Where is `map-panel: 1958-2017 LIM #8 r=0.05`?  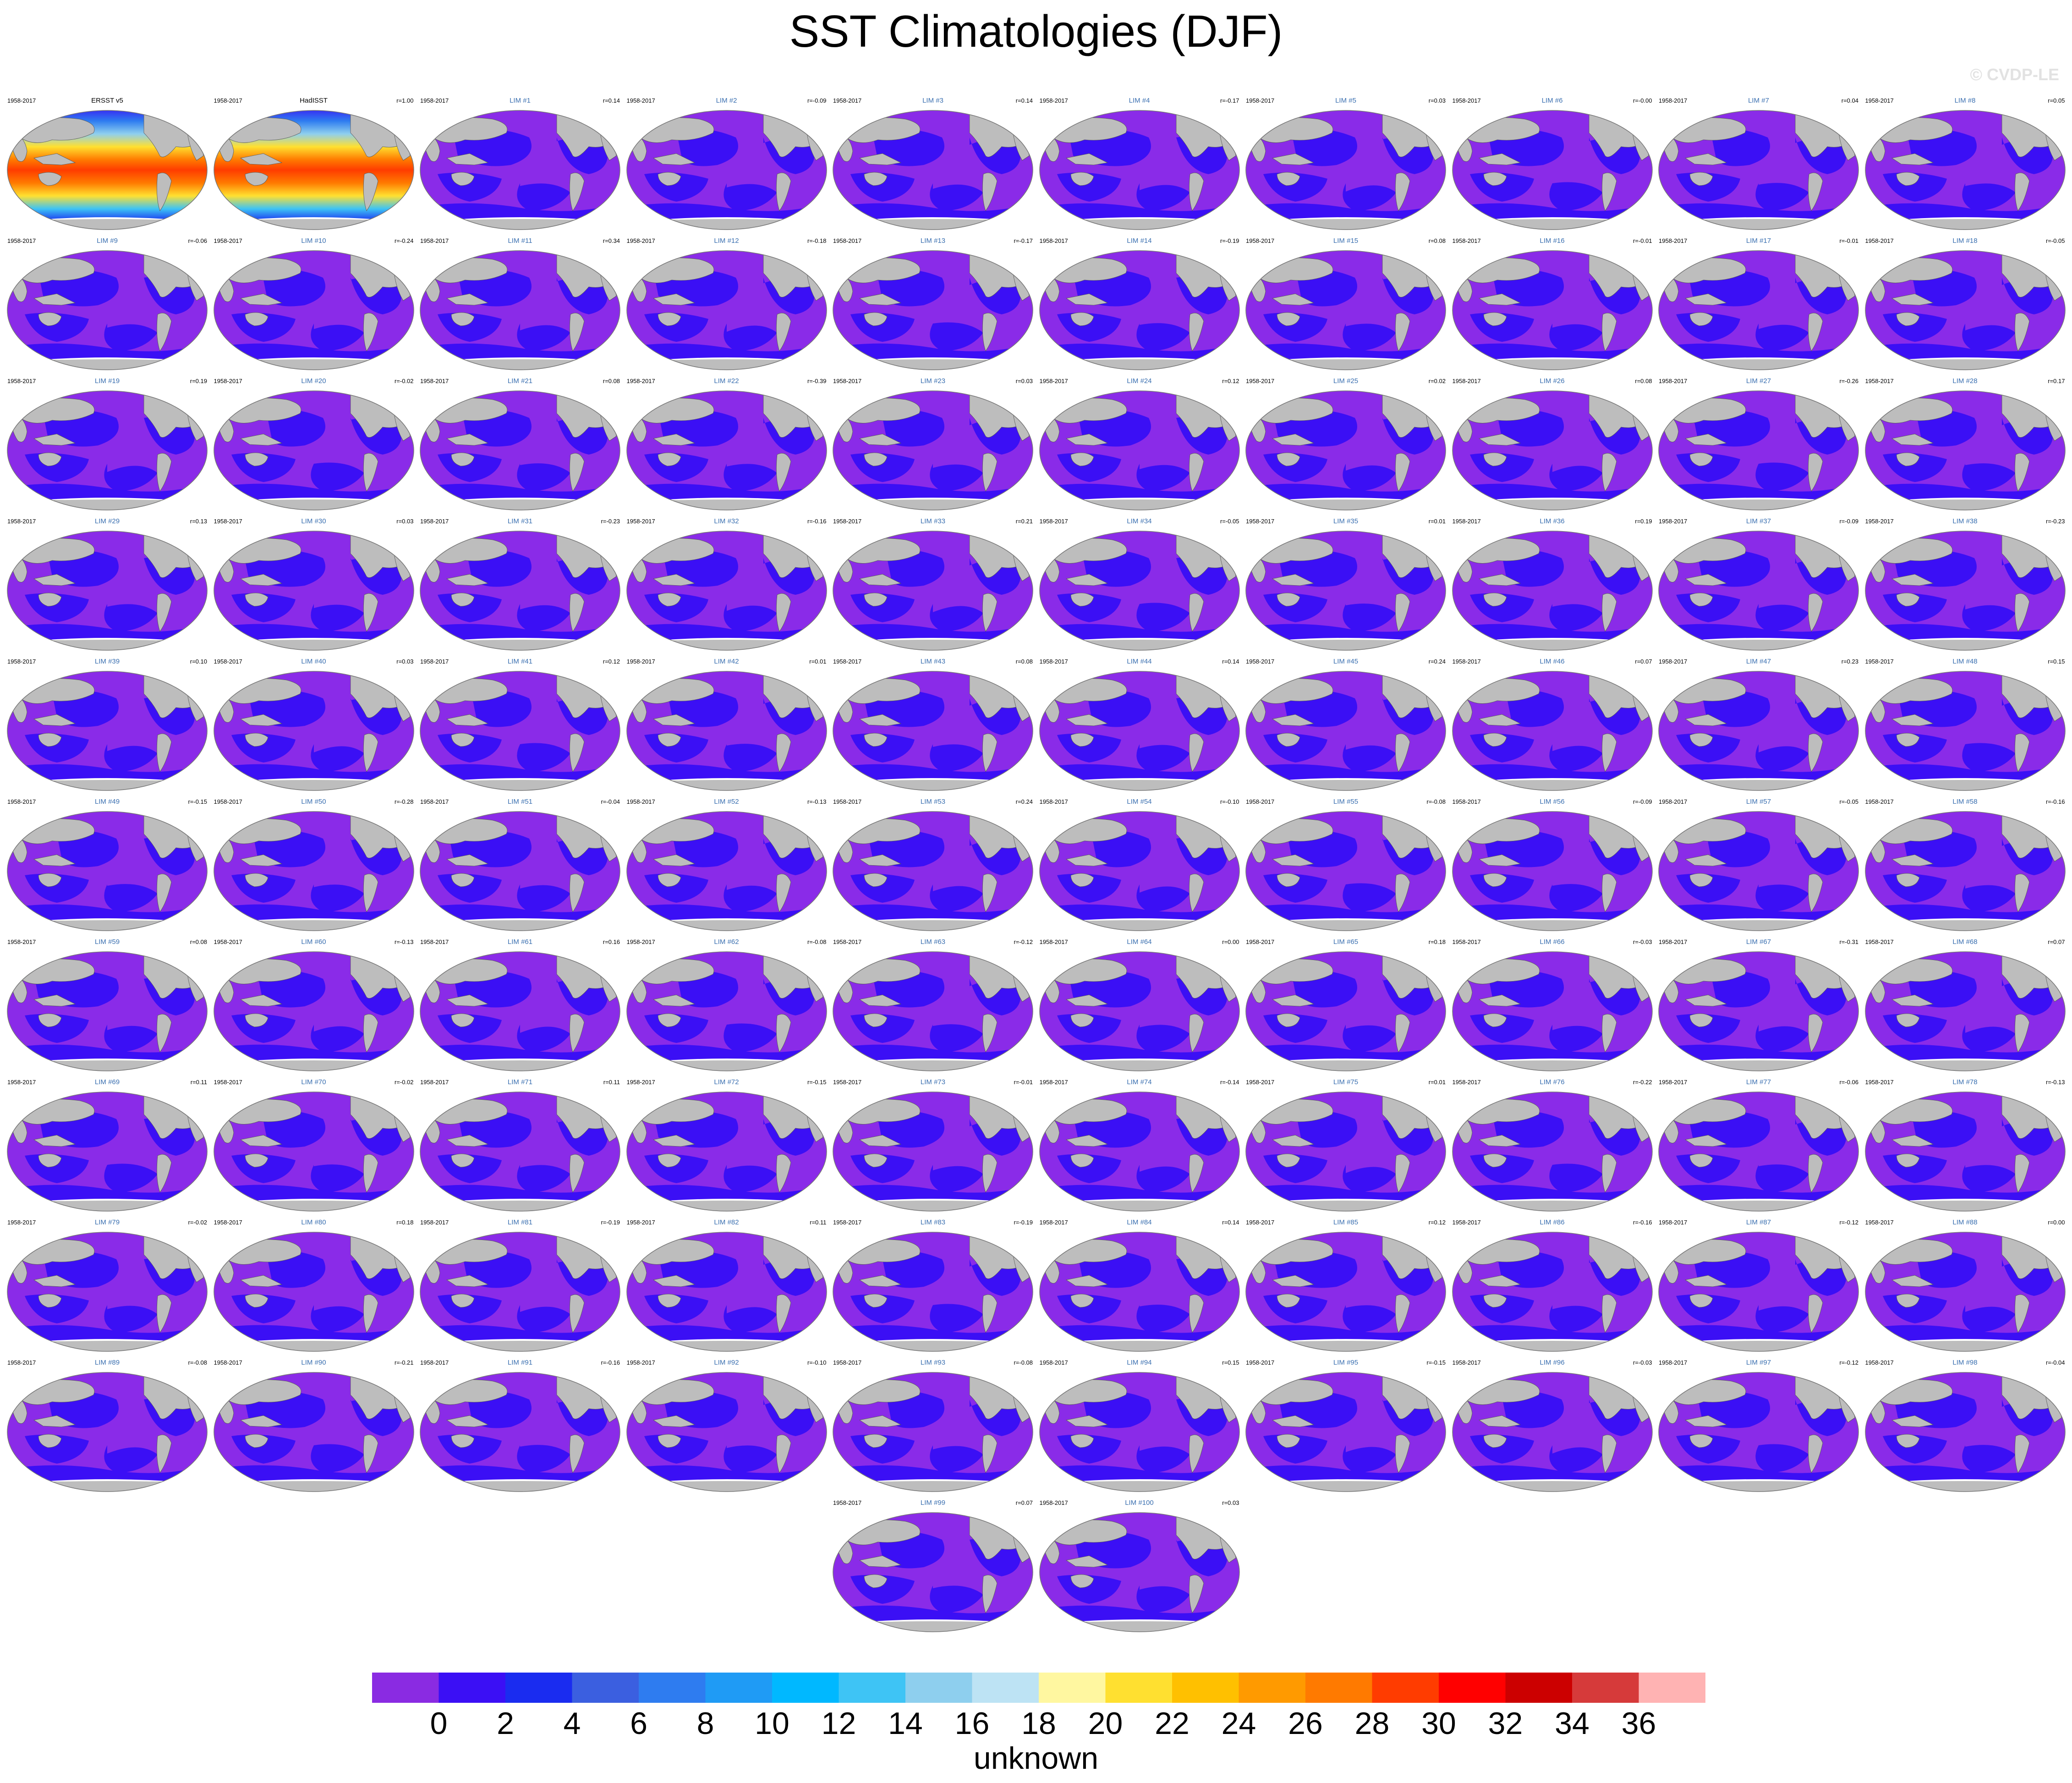 map-panel: 1958-2017 LIM #8 r=0.05 is located at coordinates (1965, 166).